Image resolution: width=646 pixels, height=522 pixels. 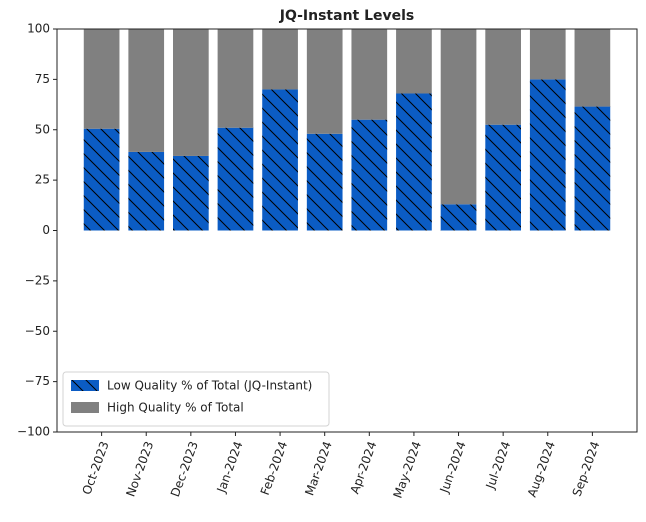 What do you see at coordinates (37, 280) in the screenshot?
I see `y-tick-label: −25` at bounding box center [37, 280].